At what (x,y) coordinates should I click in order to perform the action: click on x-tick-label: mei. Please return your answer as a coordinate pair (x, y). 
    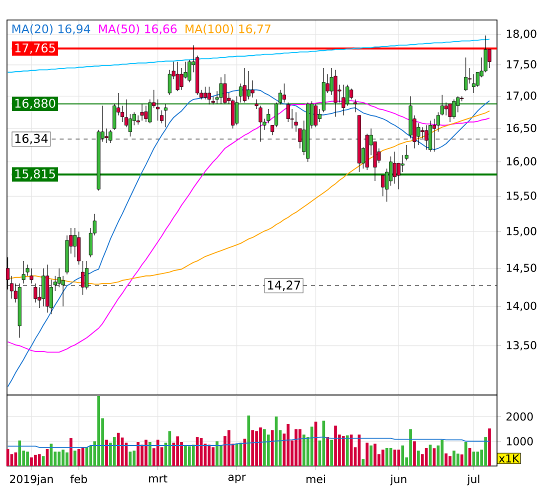
    Looking at the image, I should click on (315, 479).